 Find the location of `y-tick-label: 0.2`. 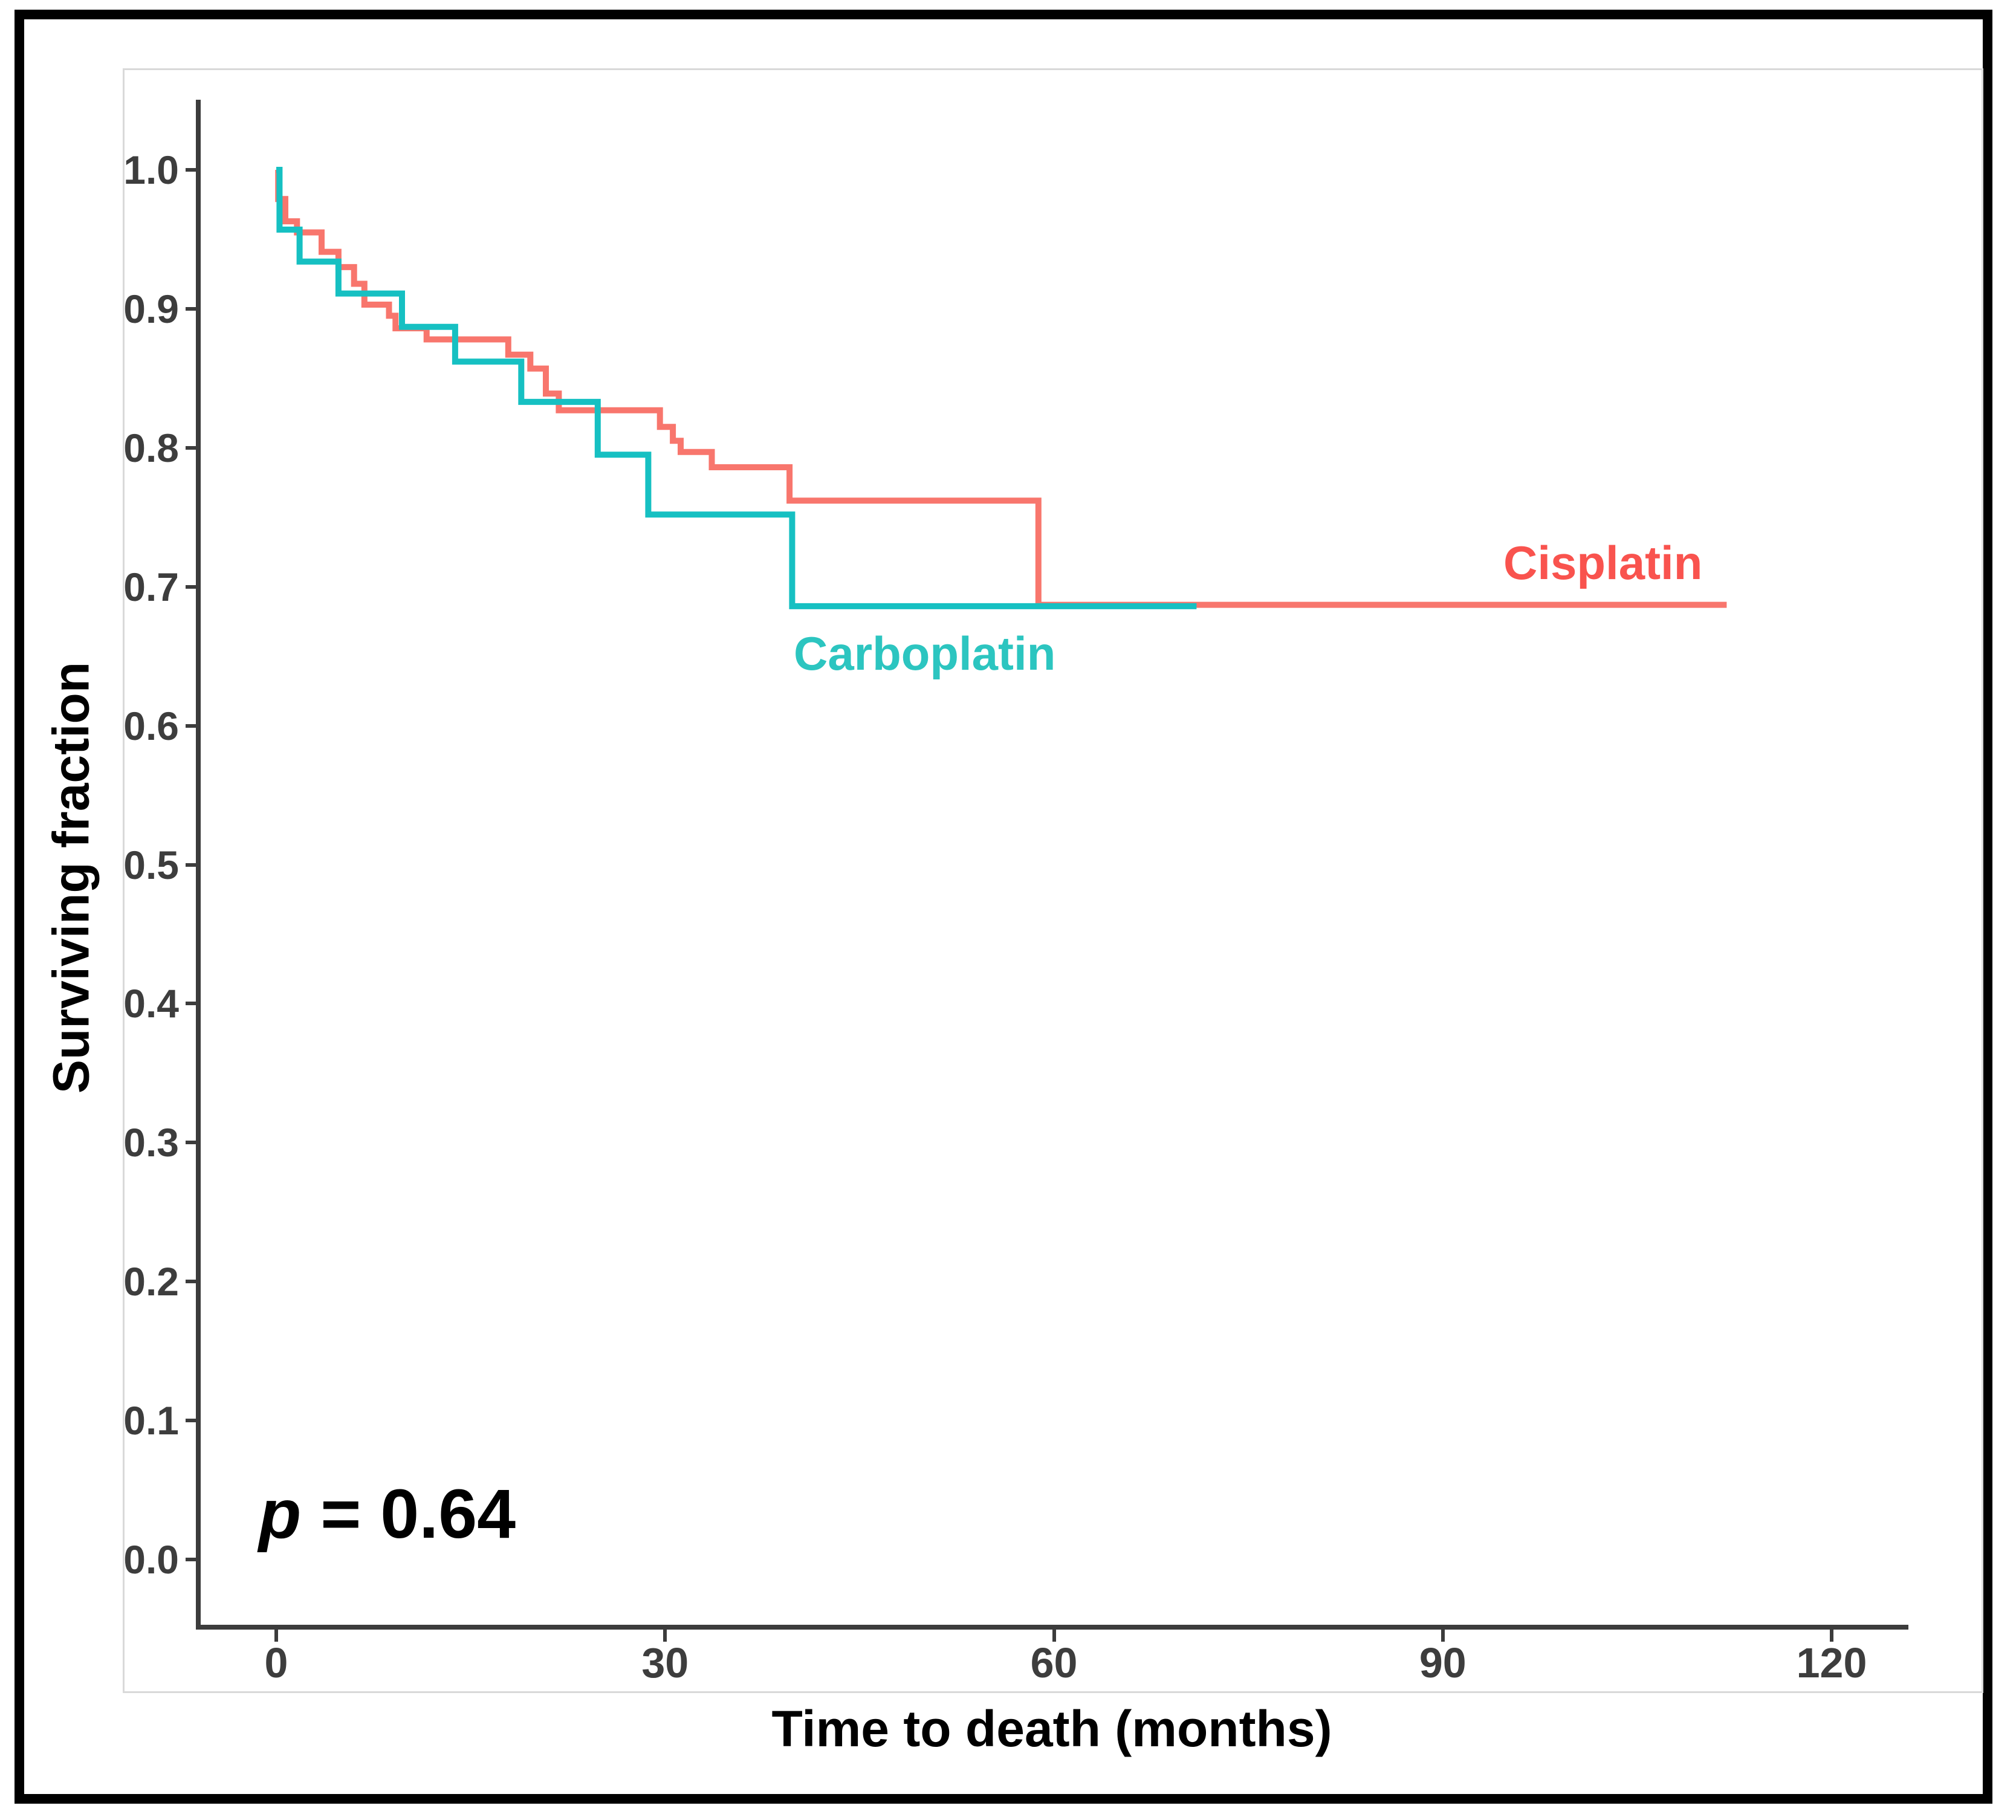

y-tick-label: 0.2 is located at coordinates (151, 1281).